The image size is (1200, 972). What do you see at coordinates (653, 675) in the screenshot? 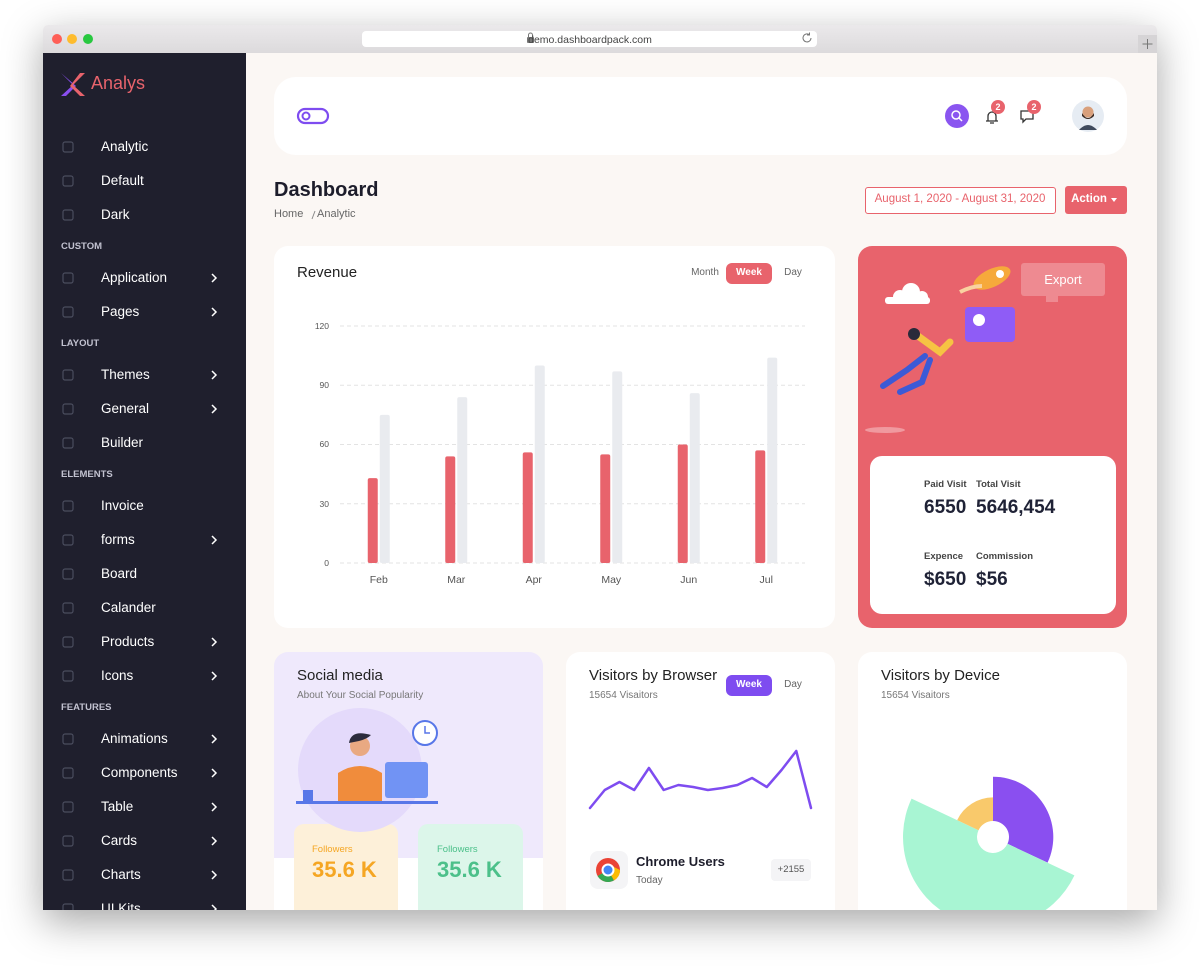
I see `card-title: Visitors by Browser` at bounding box center [653, 675].